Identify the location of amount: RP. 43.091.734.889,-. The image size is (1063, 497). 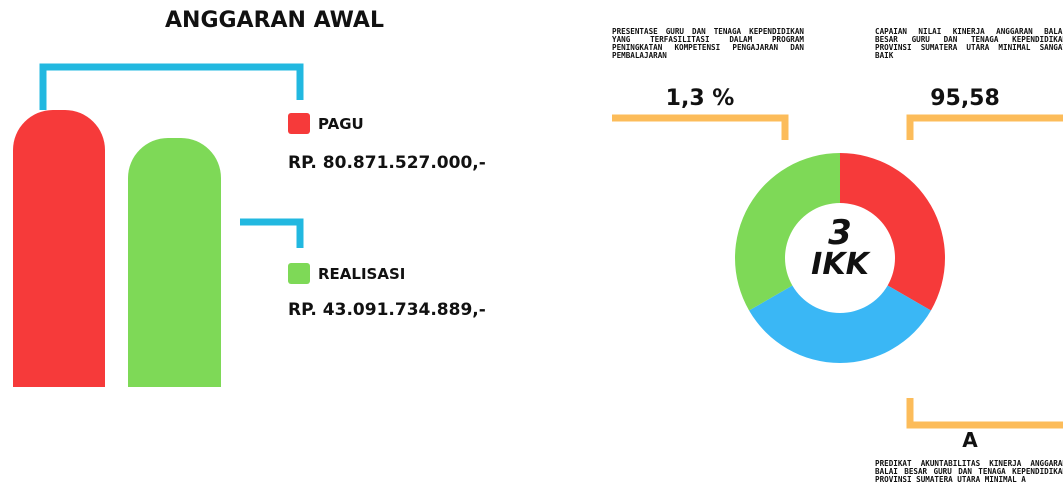
(387, 310).